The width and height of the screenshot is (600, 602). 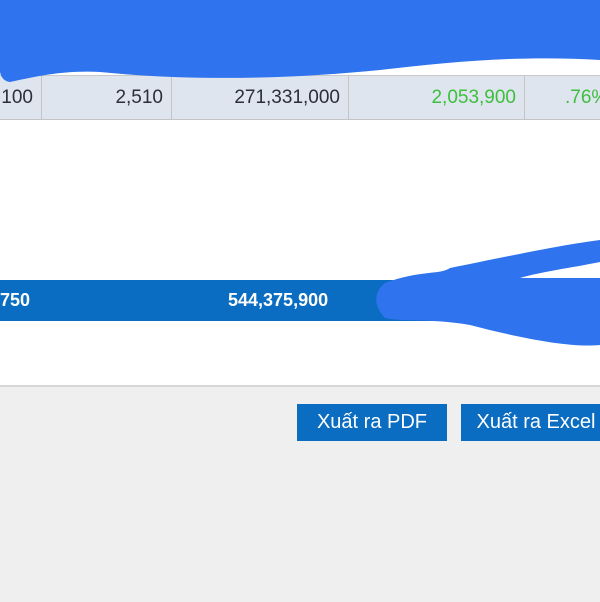 I want to click on redaction-right, so click(x=488, y=293).